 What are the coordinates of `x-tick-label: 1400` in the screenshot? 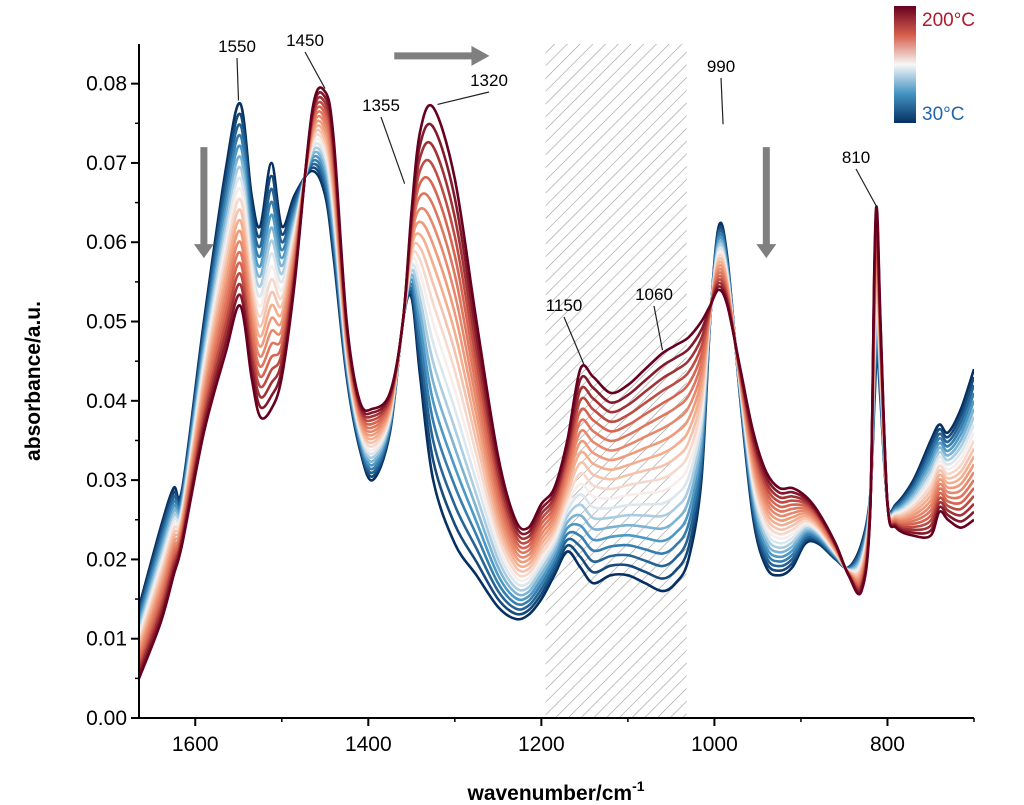 It's located at (368, 744).